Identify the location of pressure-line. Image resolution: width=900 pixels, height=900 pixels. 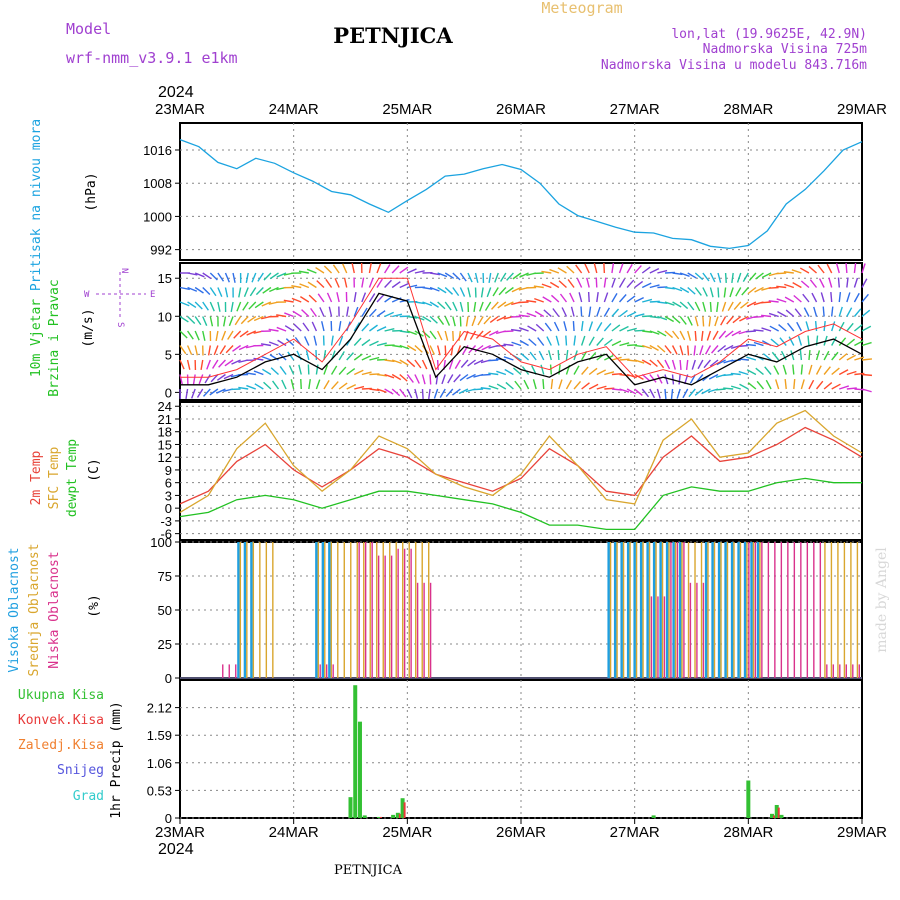
(521, 194).